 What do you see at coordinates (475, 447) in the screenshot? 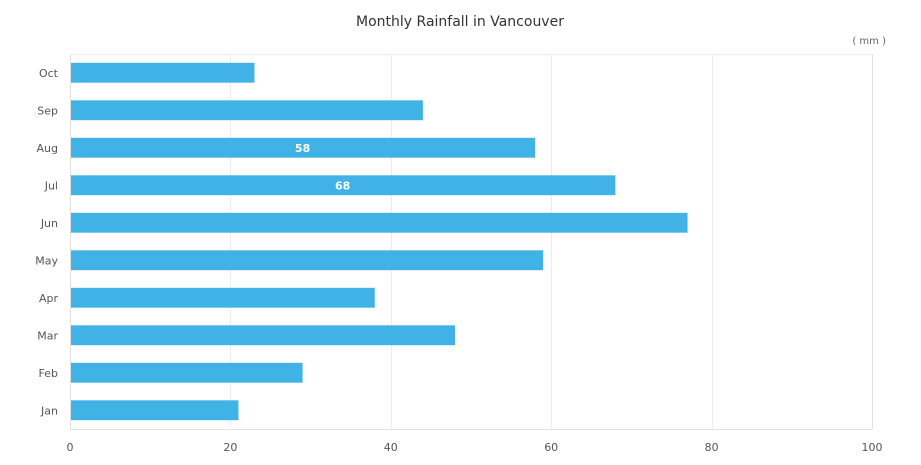
I see `x-tick-labels: 0 20 40 60 80 100` at bounding box center [475, 447].